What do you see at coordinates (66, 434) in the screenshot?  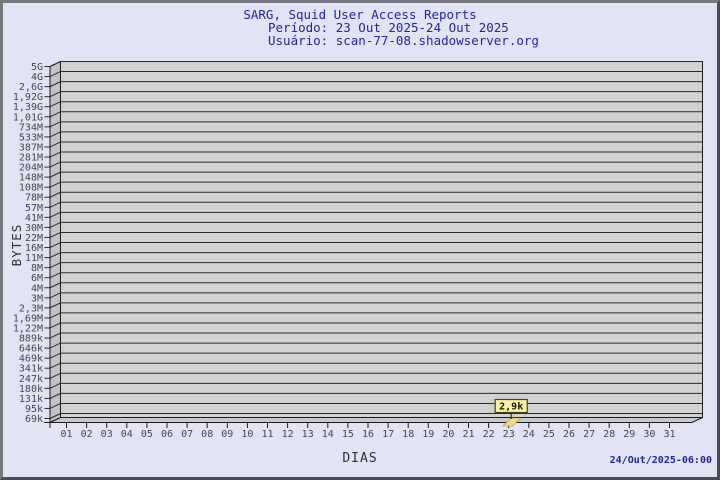 I see `x-tick-label: 01` at bounding box center [66, 434].